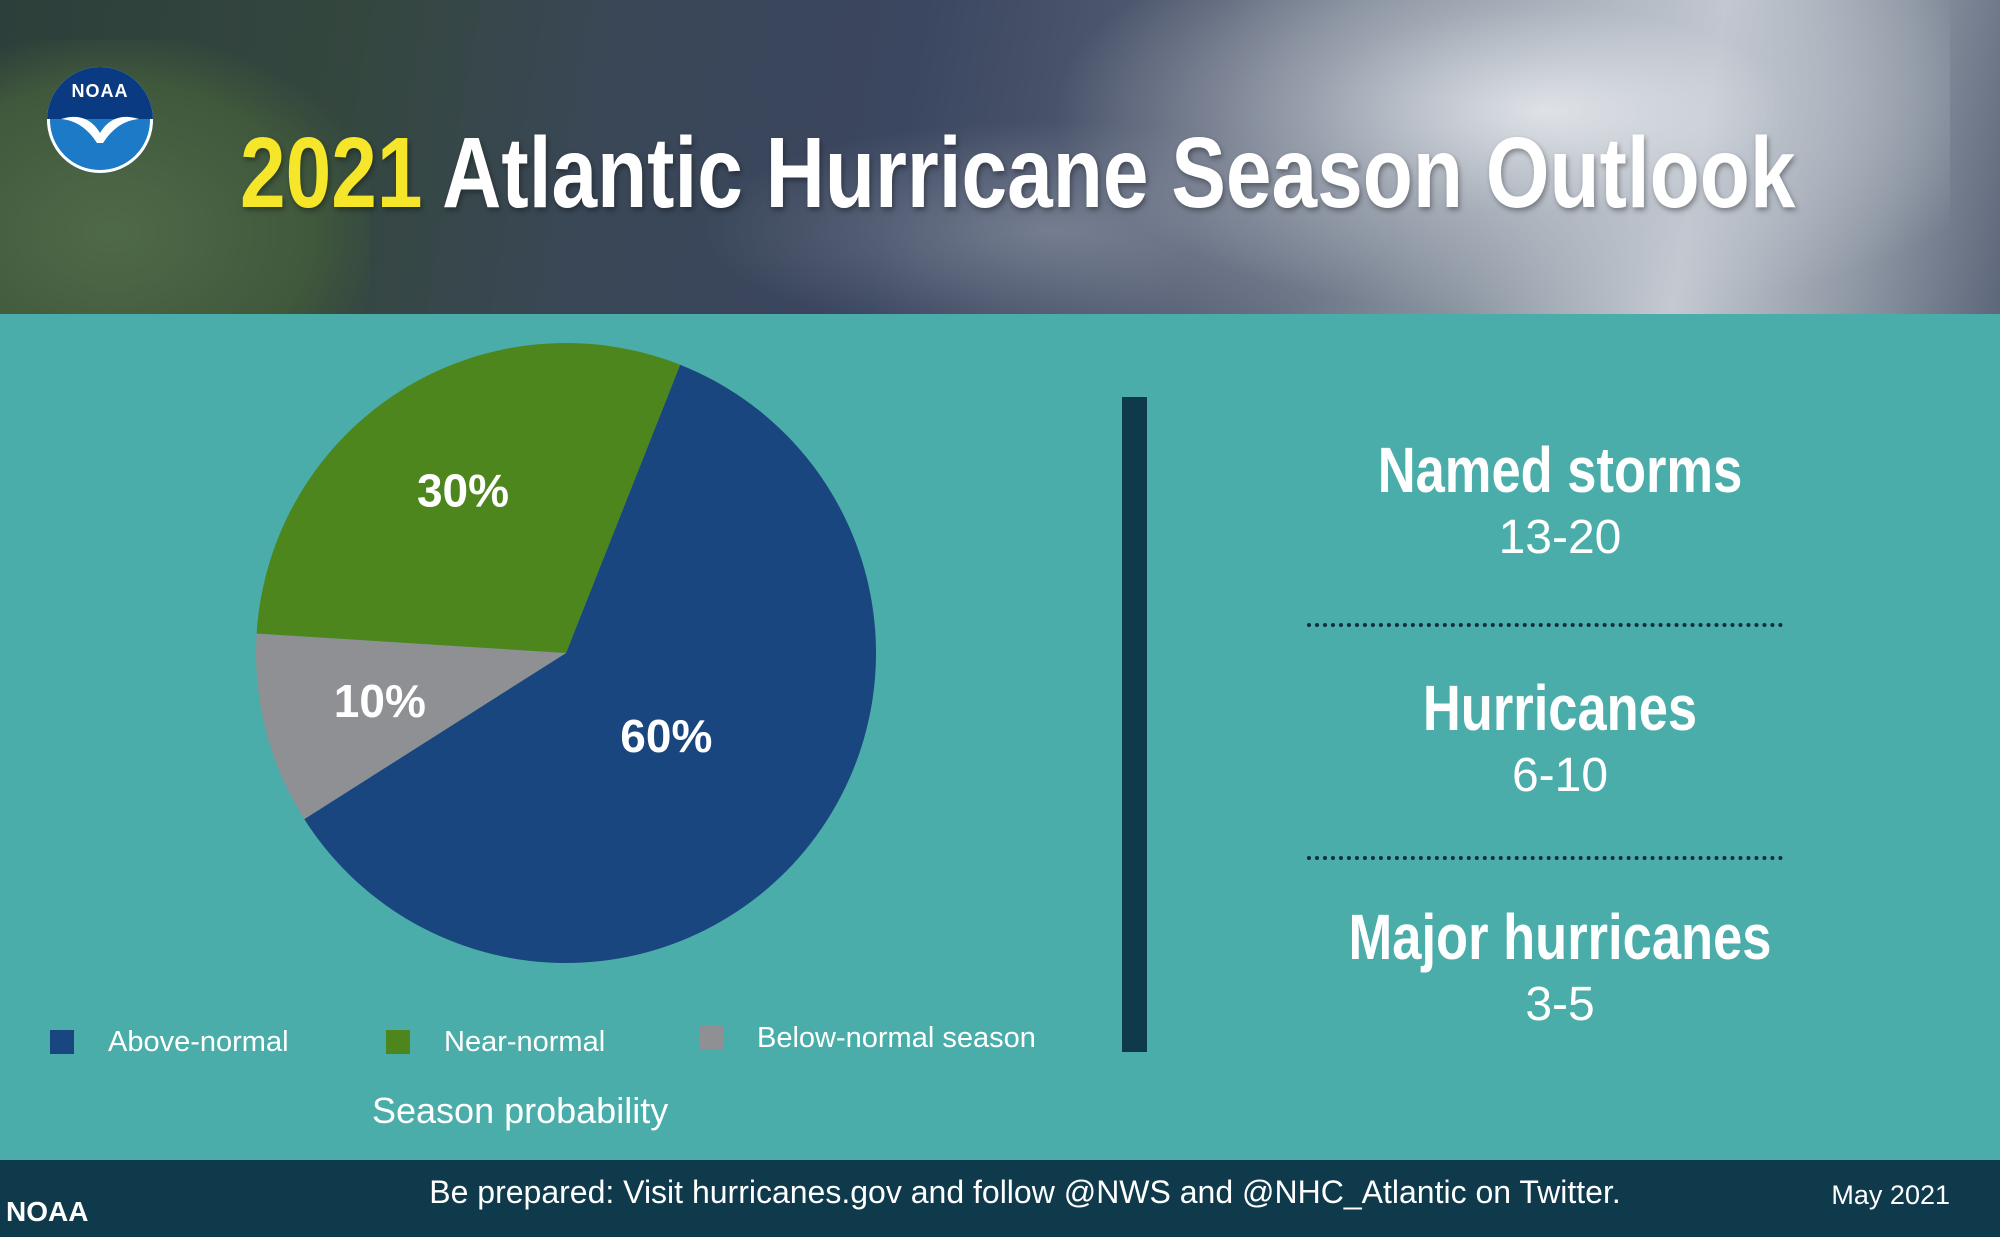 Image resolution: width=2000 pixels, height=1237 pixels. Describe the element at coordinates (1560, 1004) in the screenshot. I see `stat-value: 3-5` at that location.